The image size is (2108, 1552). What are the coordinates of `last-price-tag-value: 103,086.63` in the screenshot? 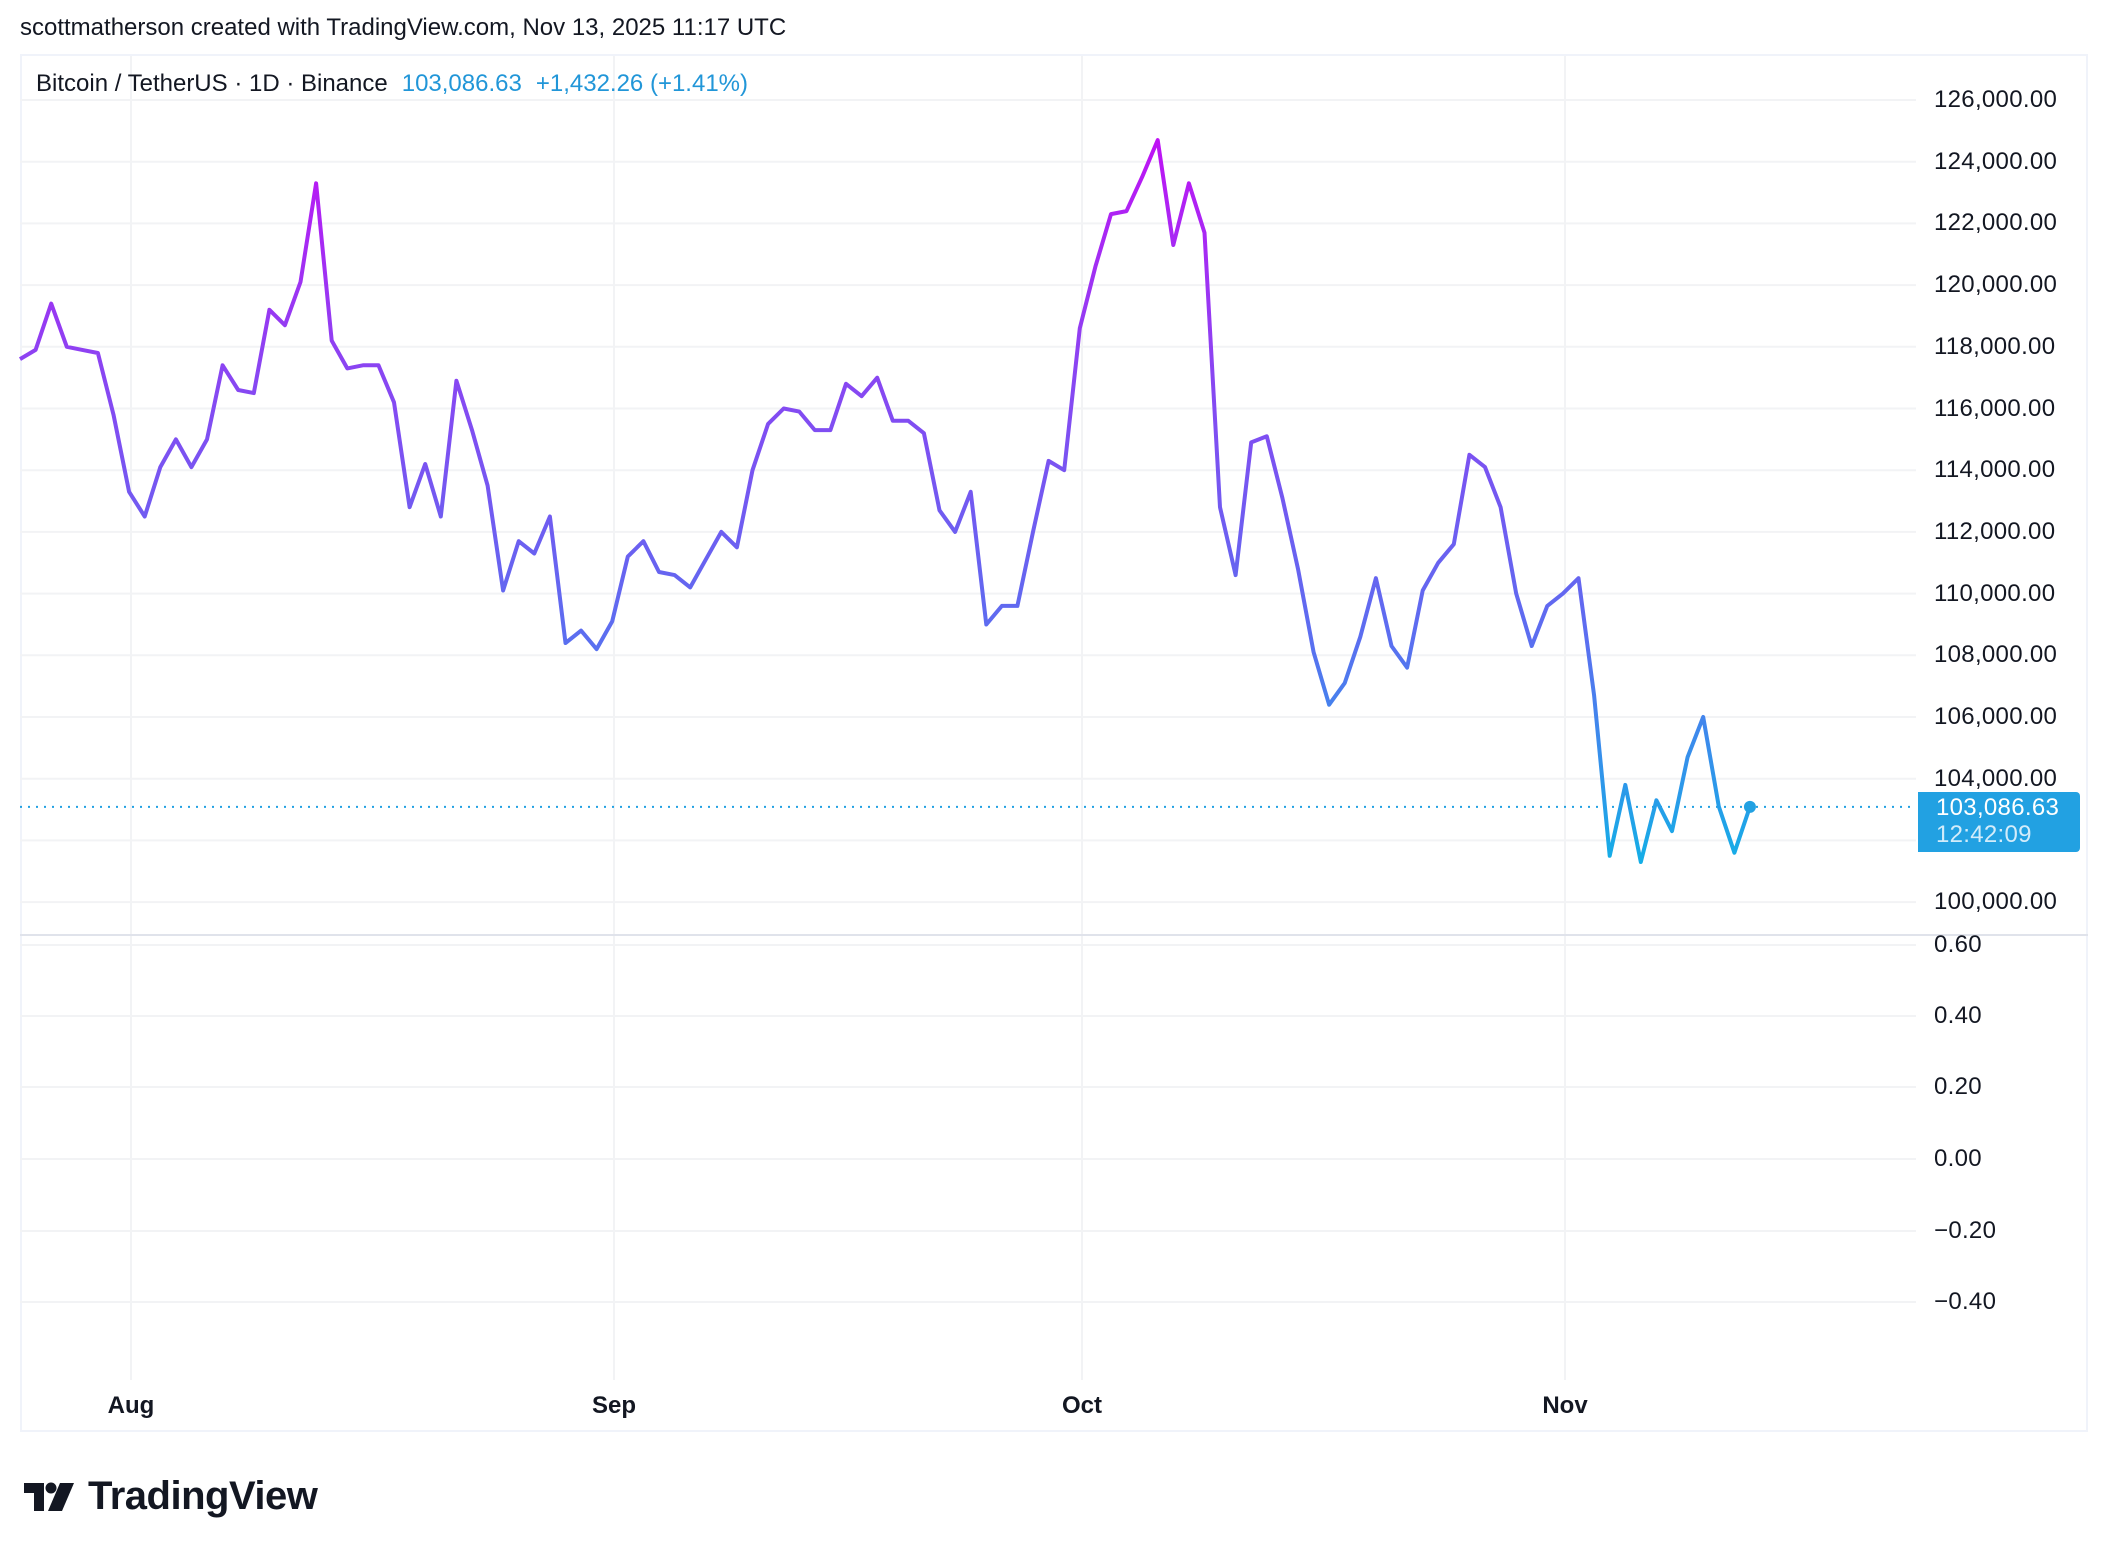 It's located at (1998, 807).